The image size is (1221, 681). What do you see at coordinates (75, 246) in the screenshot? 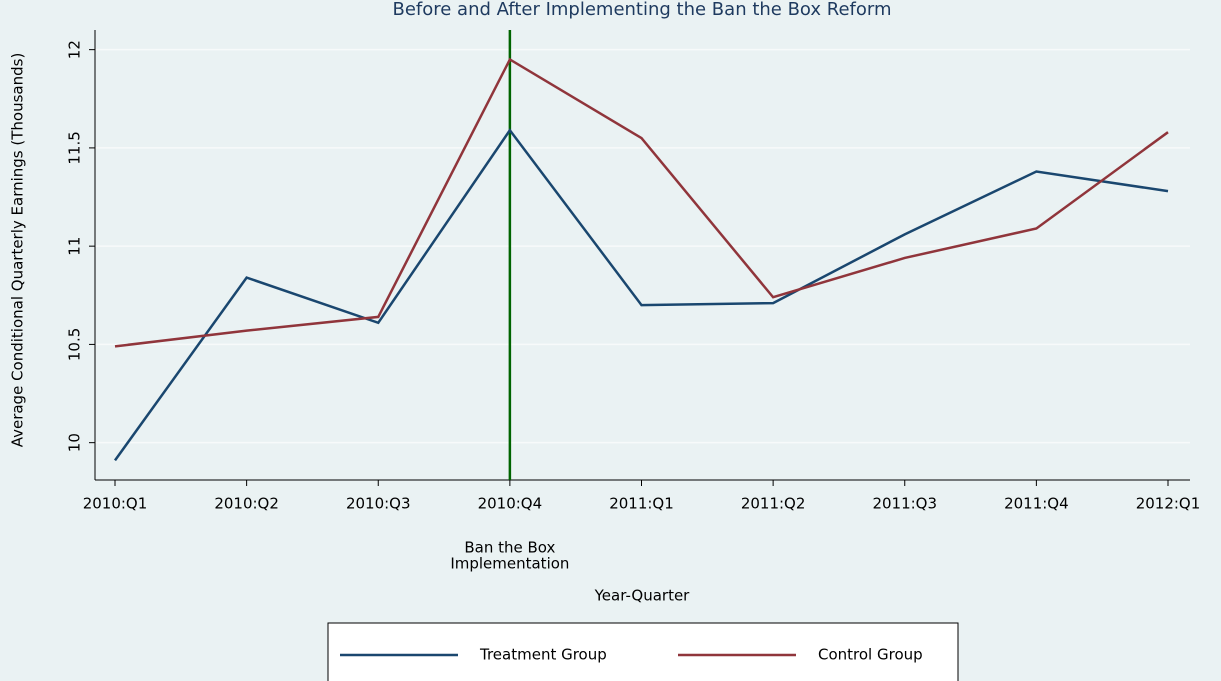
I see `y-tick-label: 11` at bounding box center [75, 246].